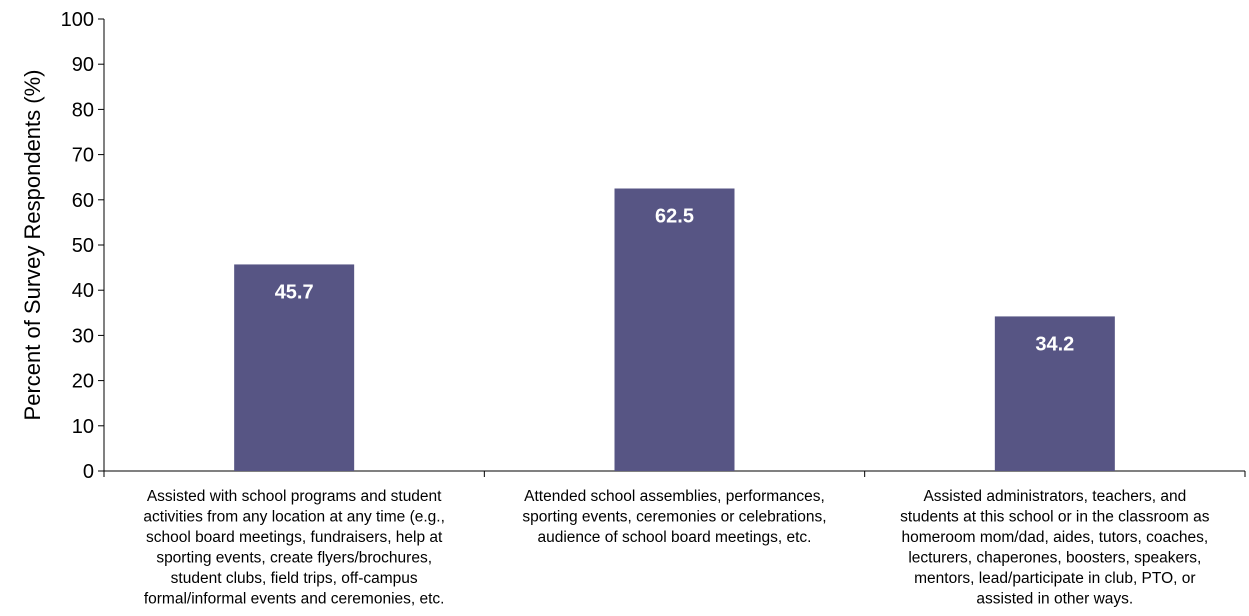  I want to click on data-label: 45.7, so click(294, 292).